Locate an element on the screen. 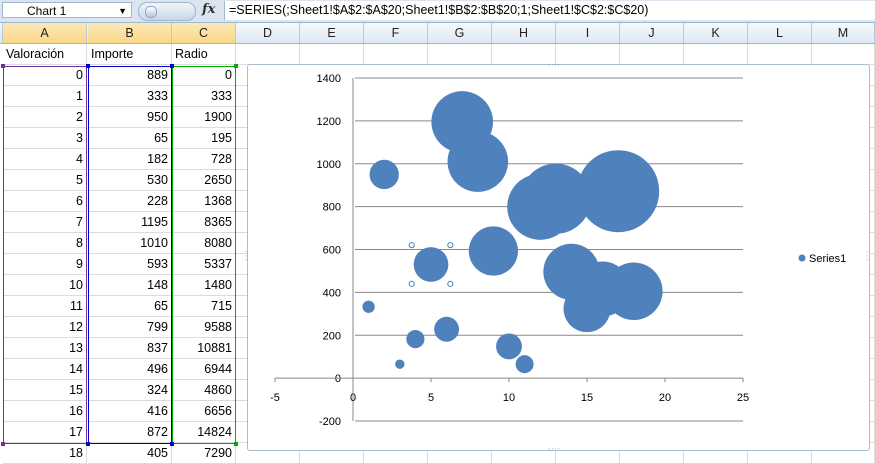 This screenshot has height=464, width=875. data-cell: 10 is located at coordinates (45, 285).